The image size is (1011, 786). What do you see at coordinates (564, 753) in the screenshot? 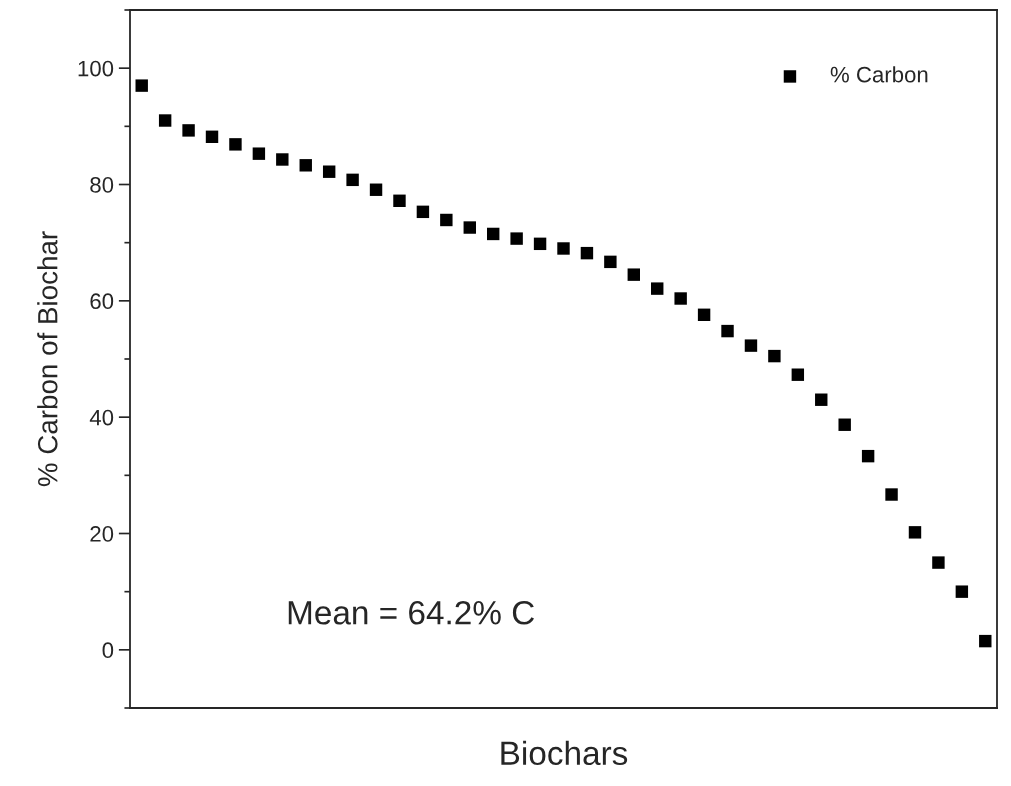
I see `x-axis-title: Biochars` at bounding box center [564, 753].